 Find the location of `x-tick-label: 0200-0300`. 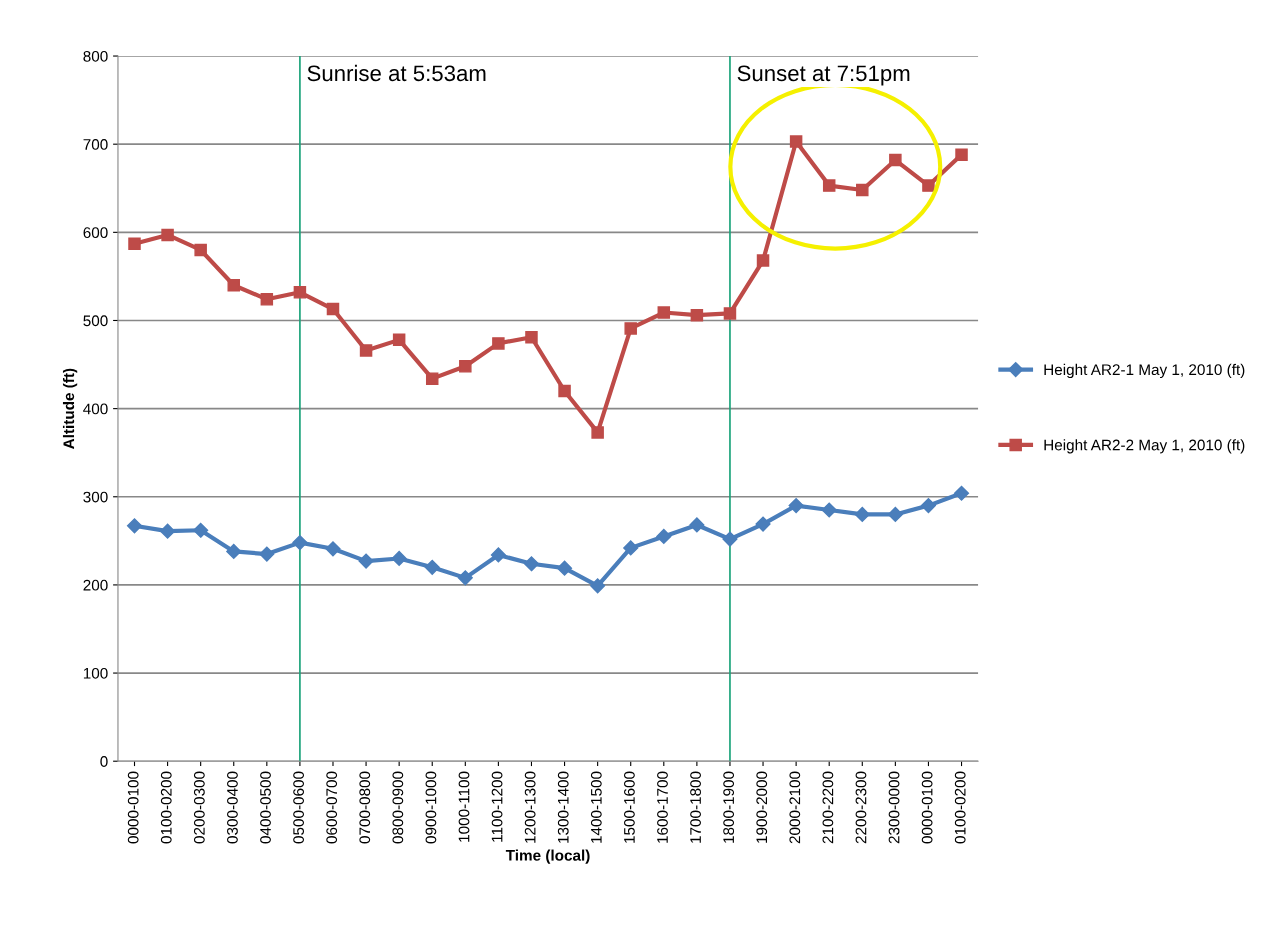

x-tick-label: 0200-0300 is located at coordinates (199, 807).